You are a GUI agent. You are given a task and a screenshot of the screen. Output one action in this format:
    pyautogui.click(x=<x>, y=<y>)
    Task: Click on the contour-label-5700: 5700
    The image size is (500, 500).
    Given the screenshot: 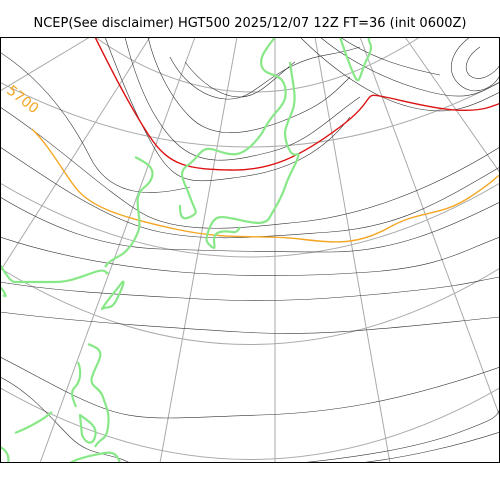 What is the action you would take?
    pyautogui.click(x=22, y=100)
    